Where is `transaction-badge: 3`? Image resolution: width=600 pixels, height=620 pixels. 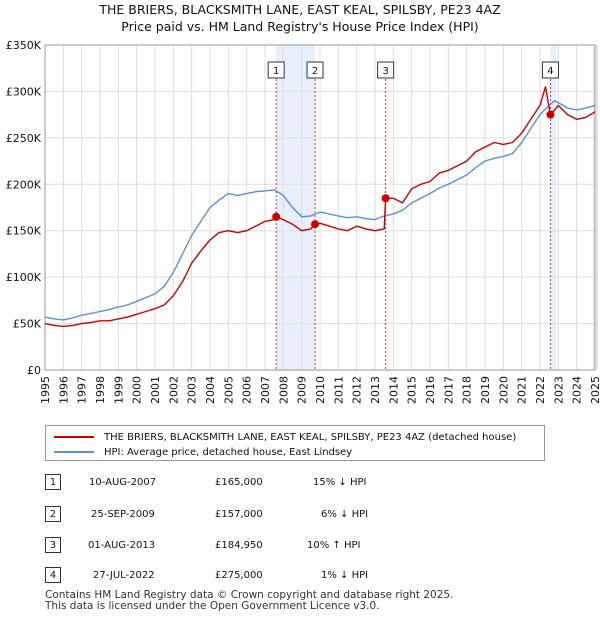 transaction-badge: 3 is located at coordinates (53, 545).